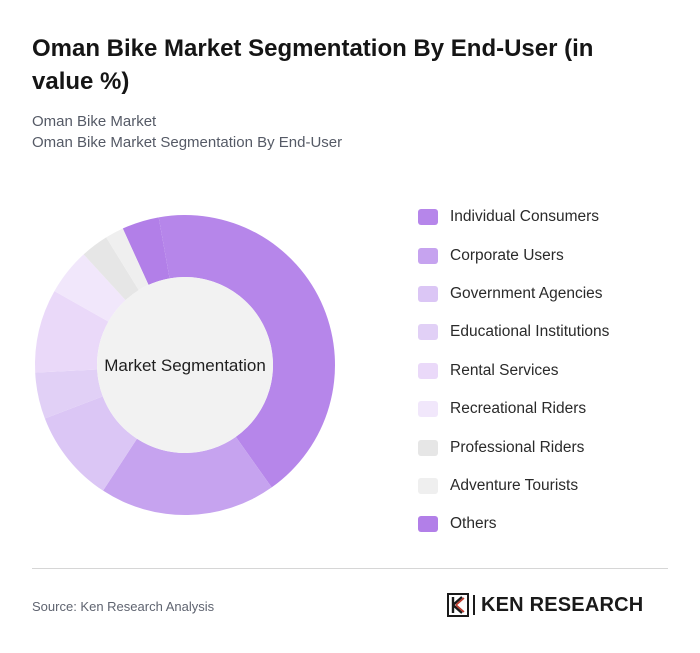 This screenshot has width=700, height=653. Describe the element at coordinates (127, 259) in the screenshot. I see `donut-slice-adventure-tourists` at that location.